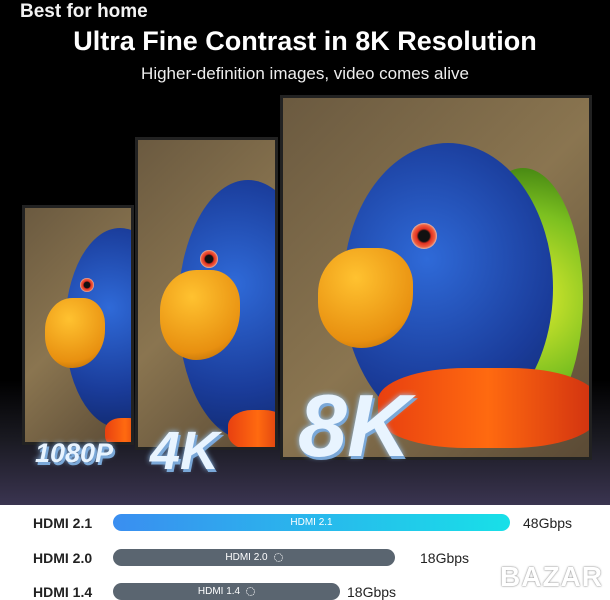 The image size is (610, 600). What do you see at coordinates (63, 592) in the screenshot?
I see `row-label-hdmi14: HDMI 1.4` at bounding box center [63, 592].